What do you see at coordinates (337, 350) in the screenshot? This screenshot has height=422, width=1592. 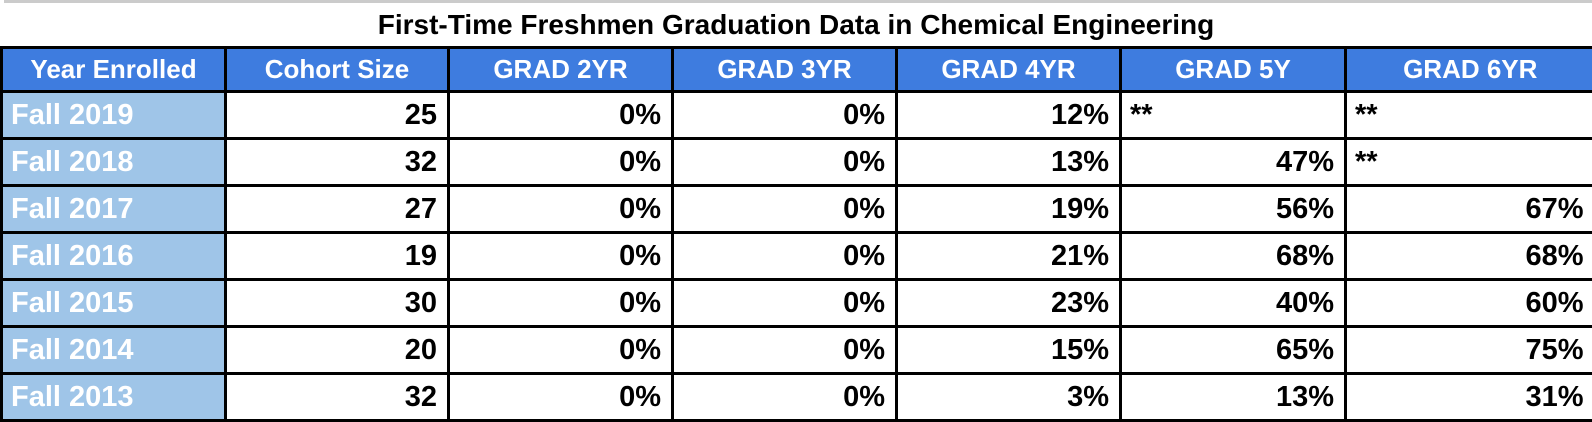 I see `cell-cohort-size: 20` at bounding box center [337, 350].